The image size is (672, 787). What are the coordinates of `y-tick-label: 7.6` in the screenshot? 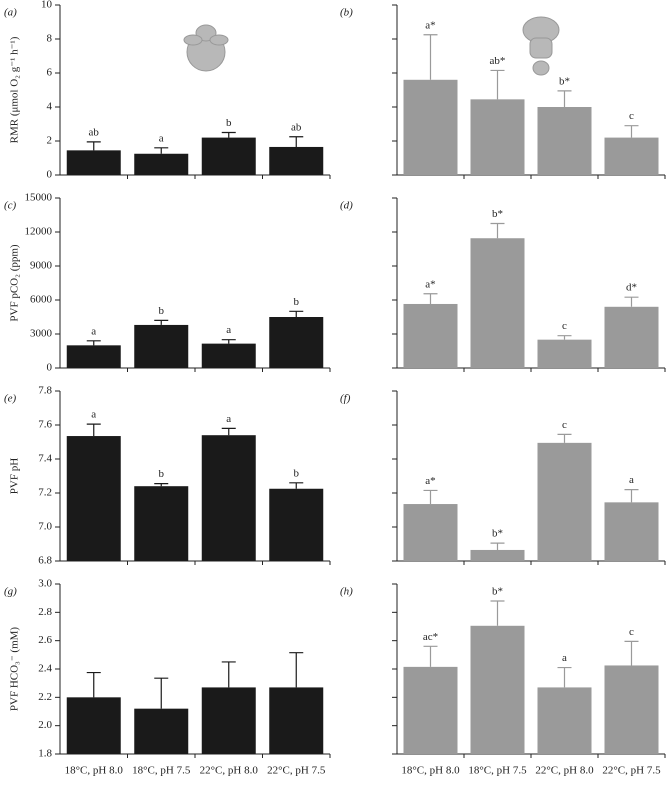 It's located at (45, 425).